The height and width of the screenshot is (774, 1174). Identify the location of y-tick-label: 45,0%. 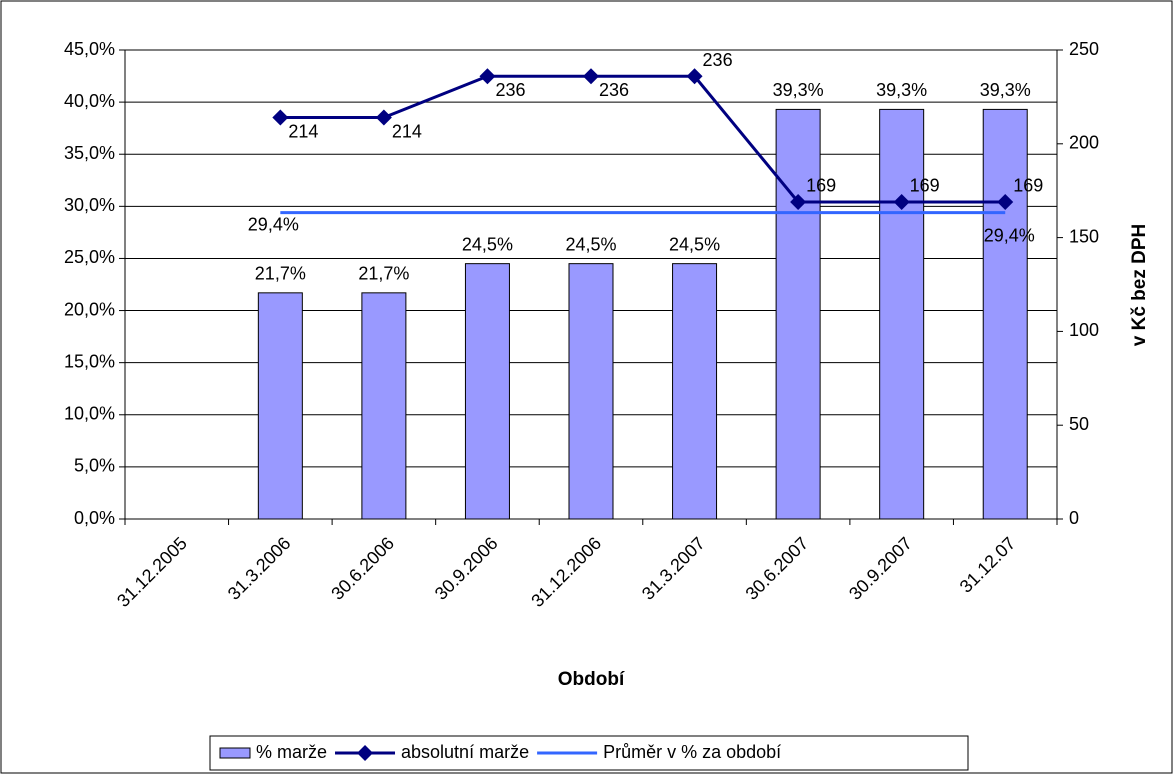
(89, 49).